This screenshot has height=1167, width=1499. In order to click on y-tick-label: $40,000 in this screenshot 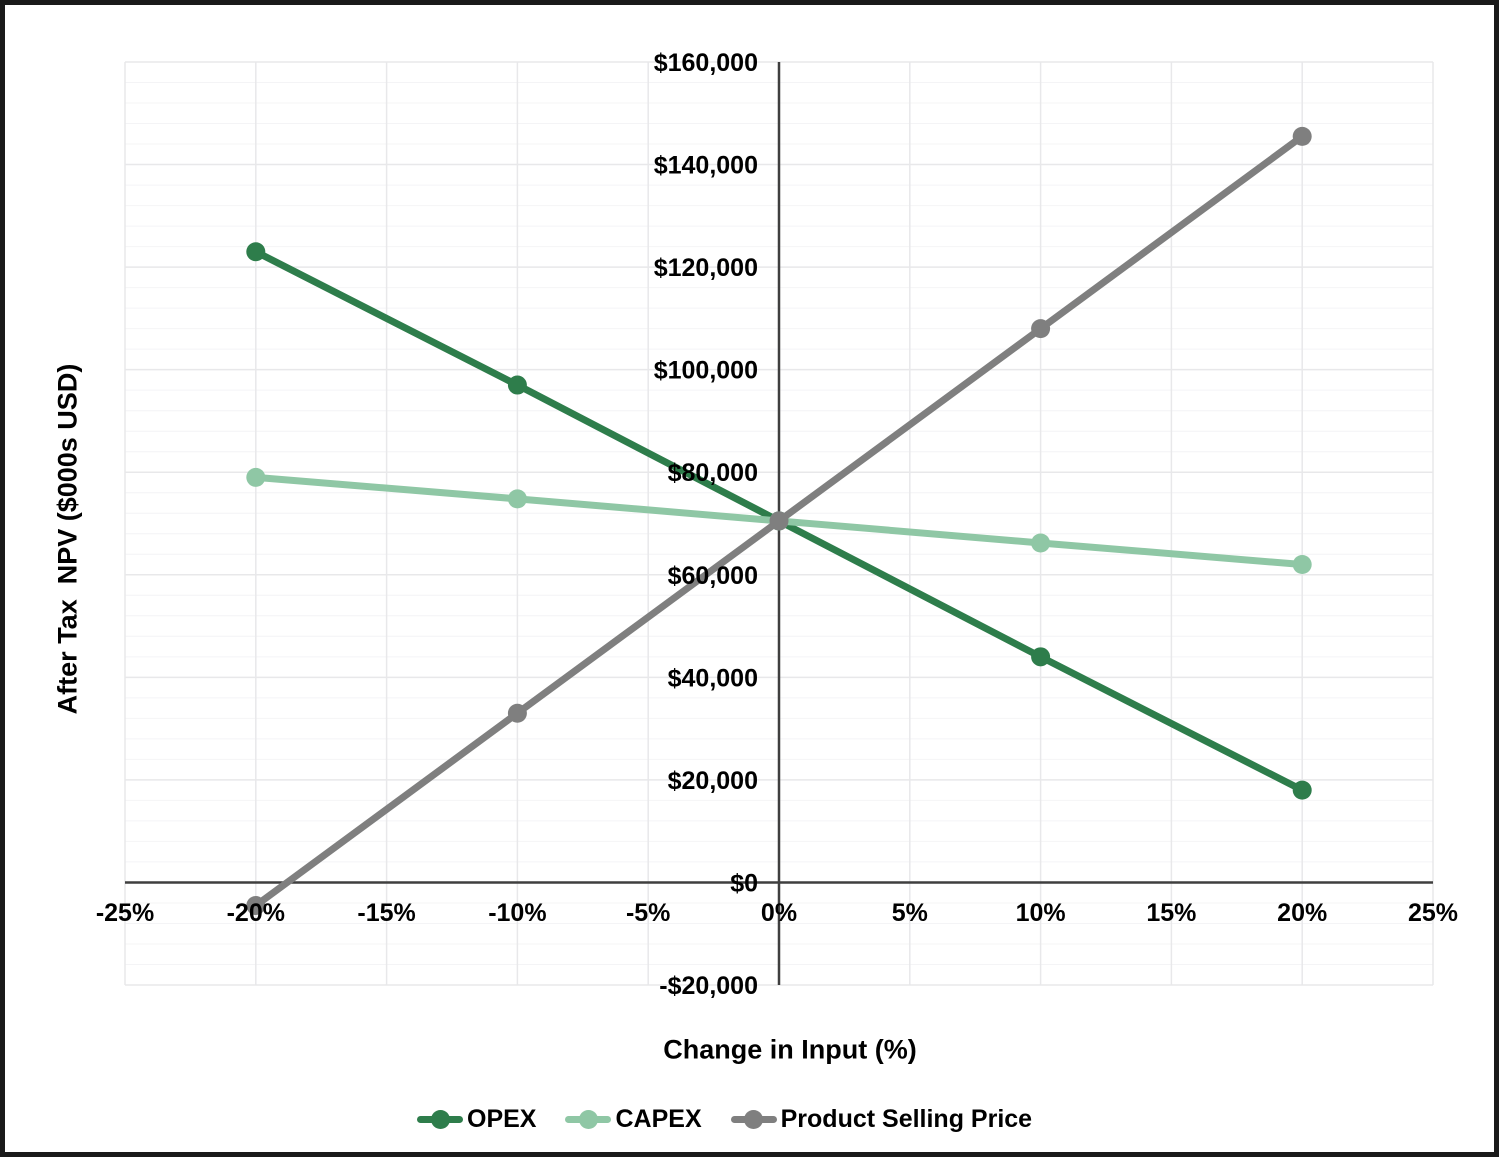, I will do `click(713, 678)`.